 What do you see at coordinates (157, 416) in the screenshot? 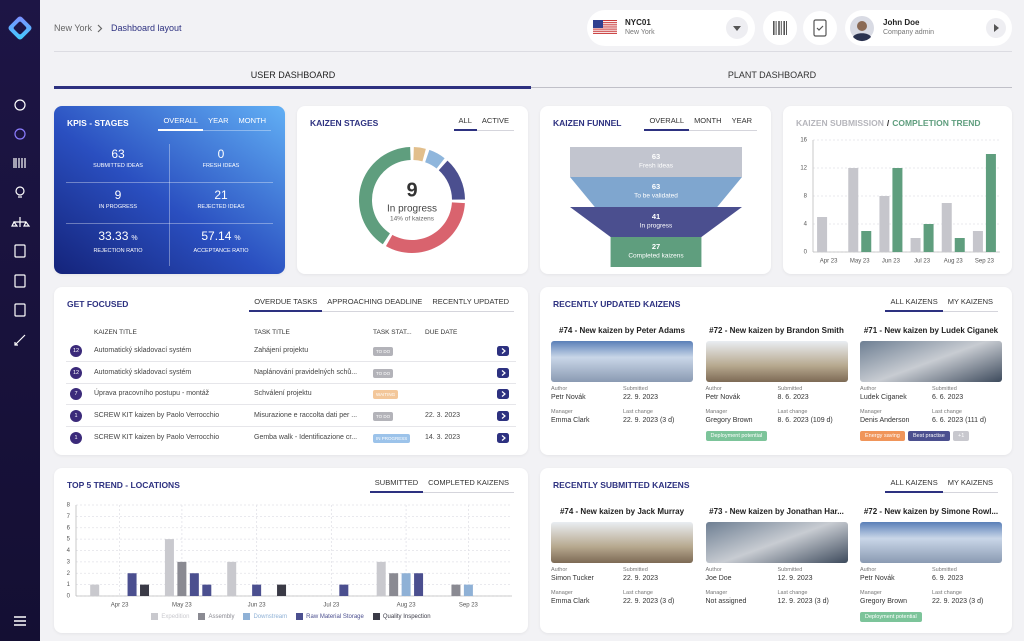
I see `kaizen-title: SCREW KIT kaizen by Paolo Verrocchio` at bounding box center [157, 416].